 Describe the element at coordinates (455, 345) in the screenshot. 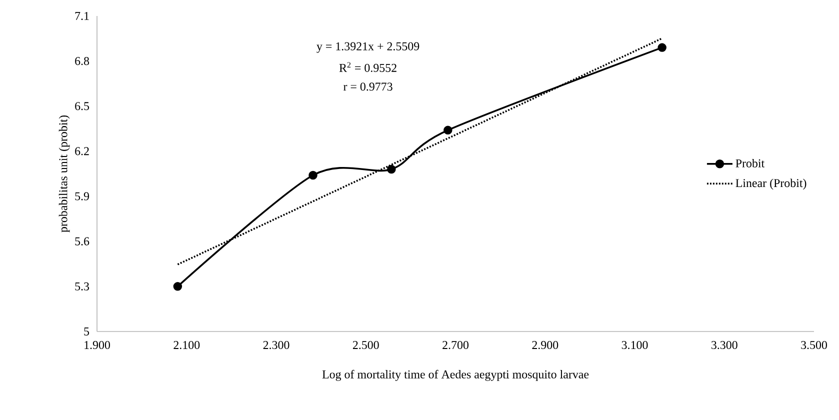

I see `x-tick-label: 2.700` at that location.